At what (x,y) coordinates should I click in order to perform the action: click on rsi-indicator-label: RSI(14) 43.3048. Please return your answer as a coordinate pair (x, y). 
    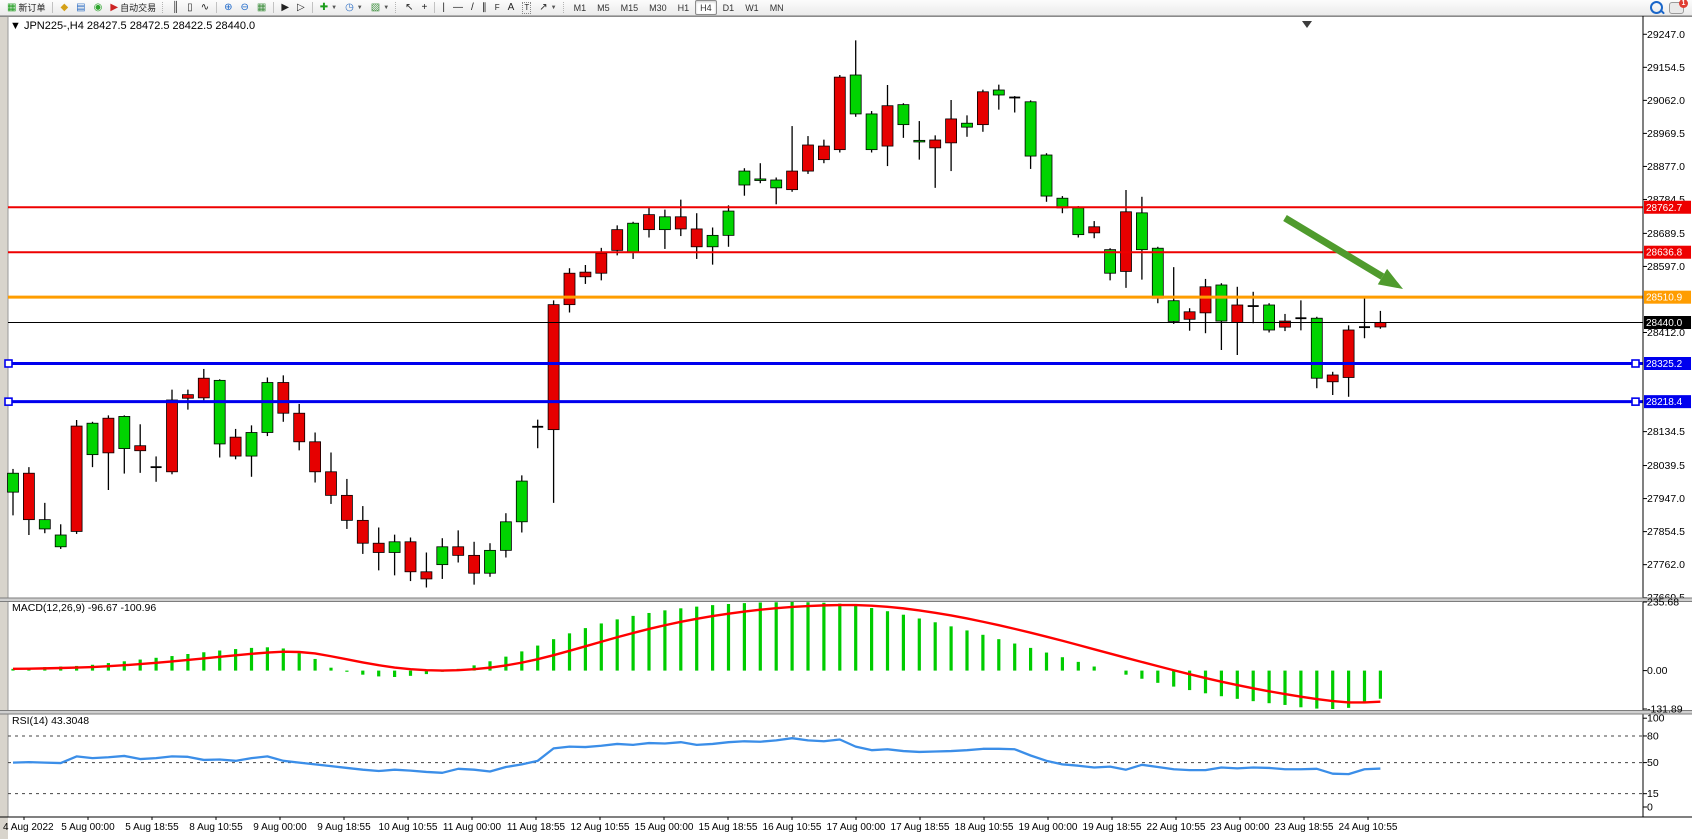
    Looking at the image, I should click on (50, 721).